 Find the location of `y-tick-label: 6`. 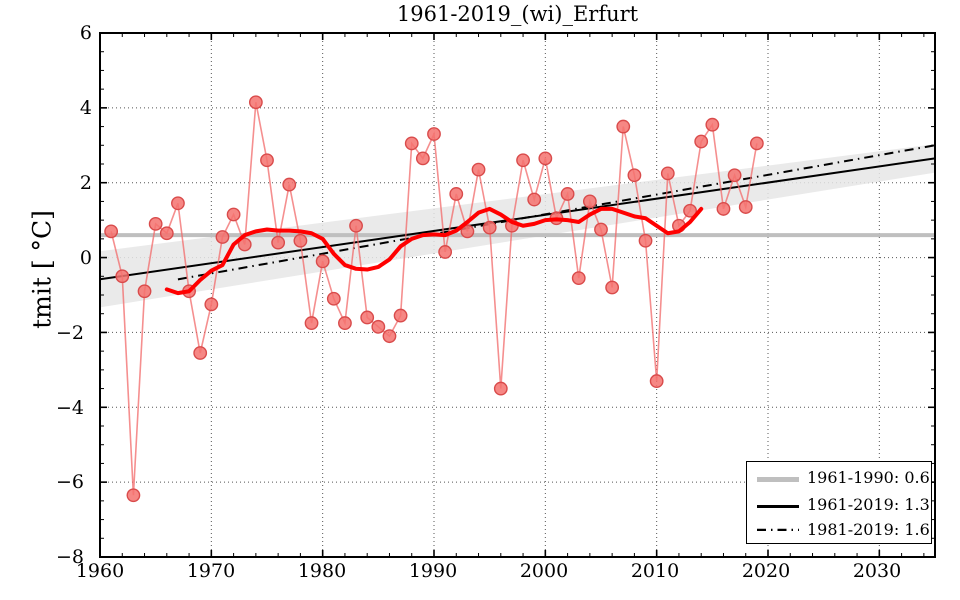

y-tick-label: 6 is located at coordinates (85, 33).